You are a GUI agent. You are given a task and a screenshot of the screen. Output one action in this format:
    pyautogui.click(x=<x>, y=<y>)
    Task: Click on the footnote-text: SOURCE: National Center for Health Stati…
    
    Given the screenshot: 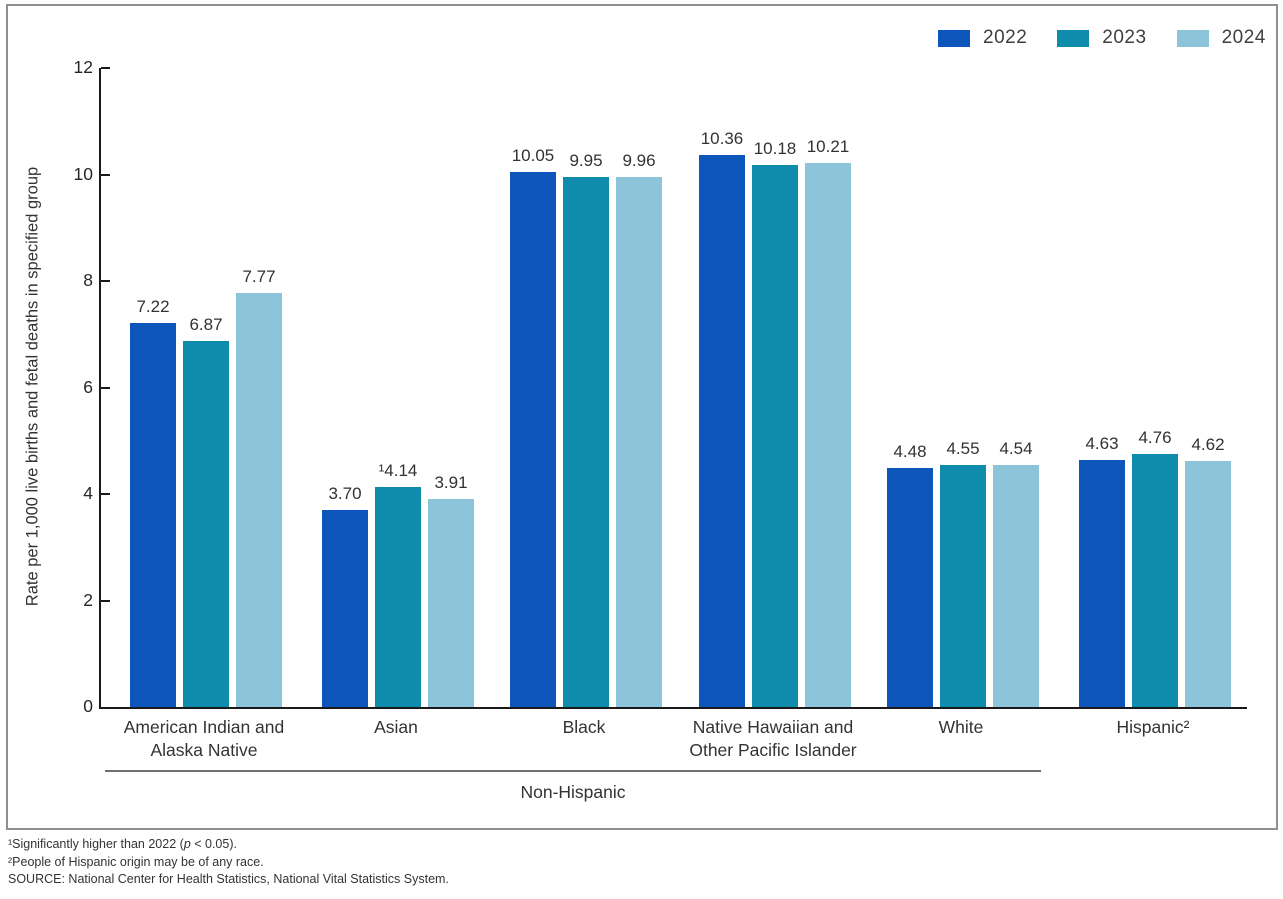 What is the action you would take?
    pyautogui.click(x=228, y=879)
    